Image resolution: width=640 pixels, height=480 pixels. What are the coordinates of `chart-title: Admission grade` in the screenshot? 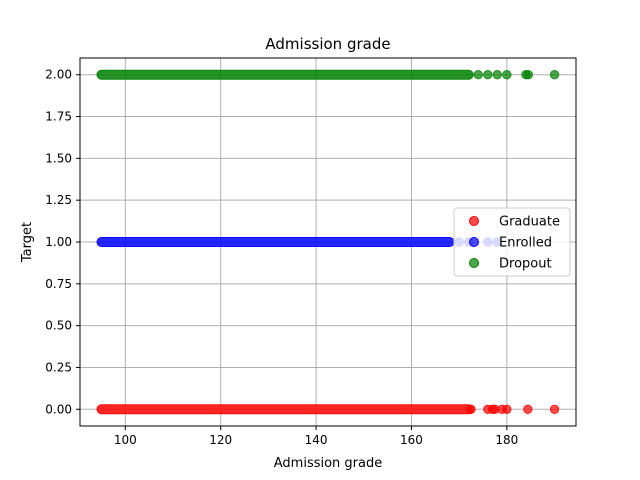 It's located at (327, 44).